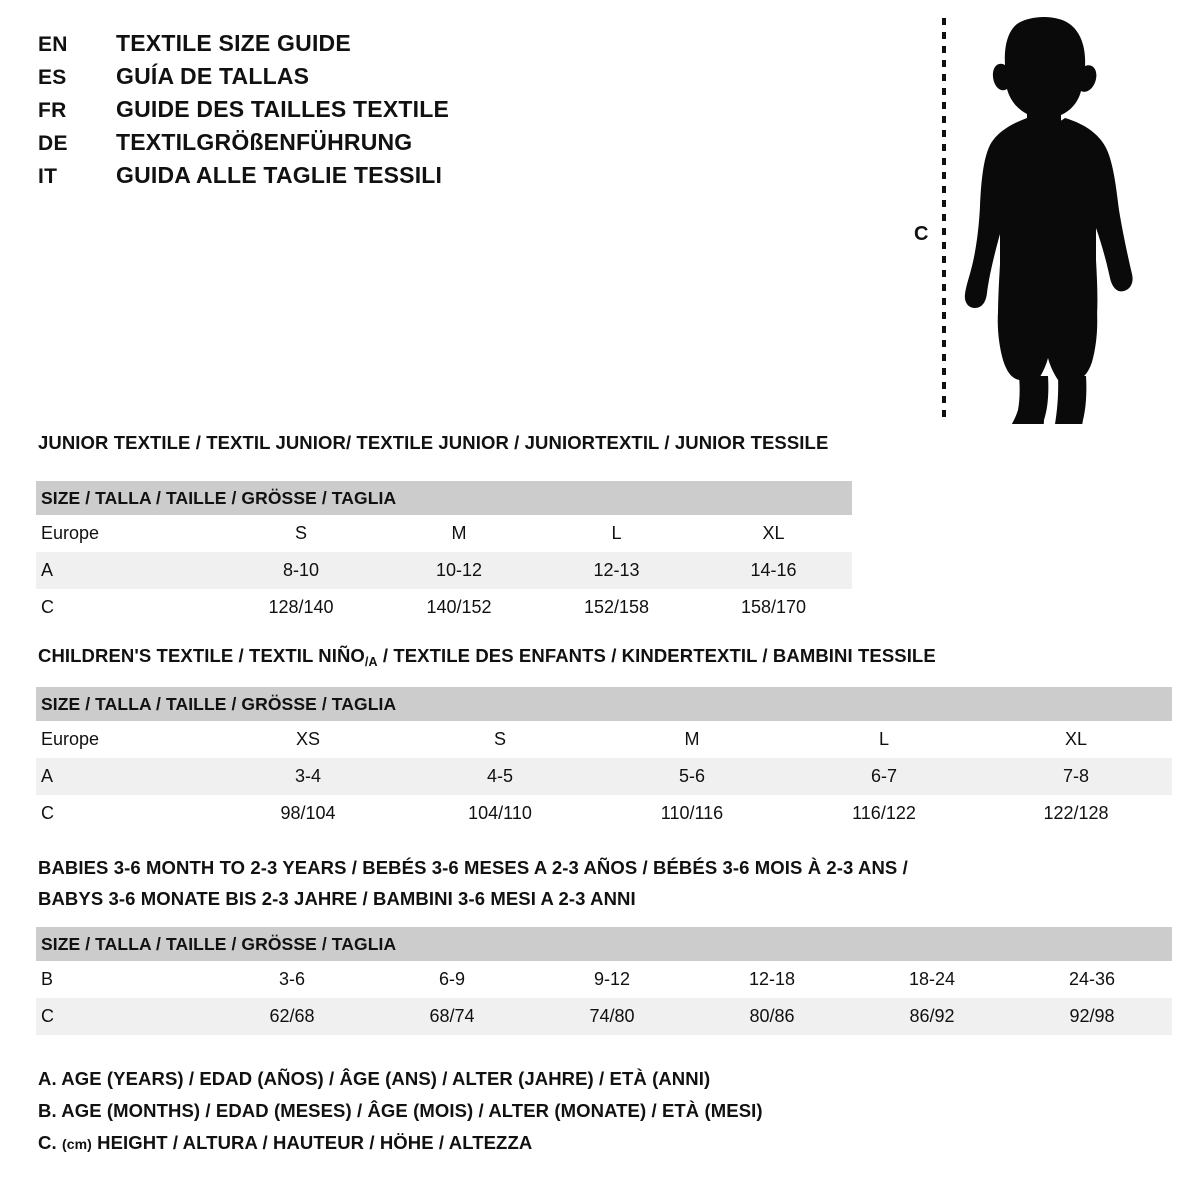  Describe the element at coordinates (616, 607) in the screenshot. I see `table-cell: 152/158` at that location.